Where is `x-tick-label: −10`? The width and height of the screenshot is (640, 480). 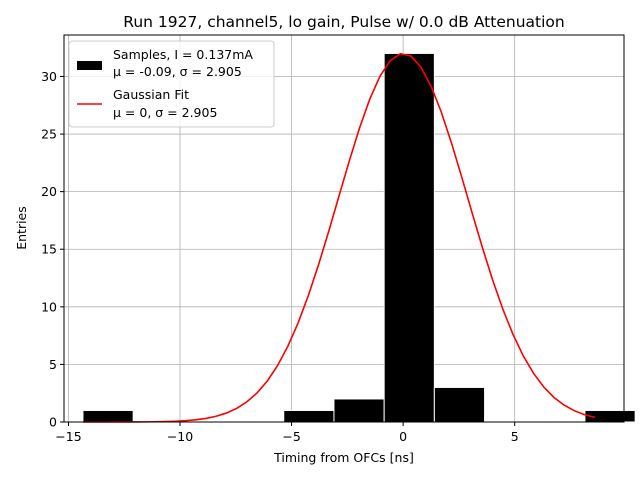 x-tick-label: −10 is located at coordinates (180, 436).